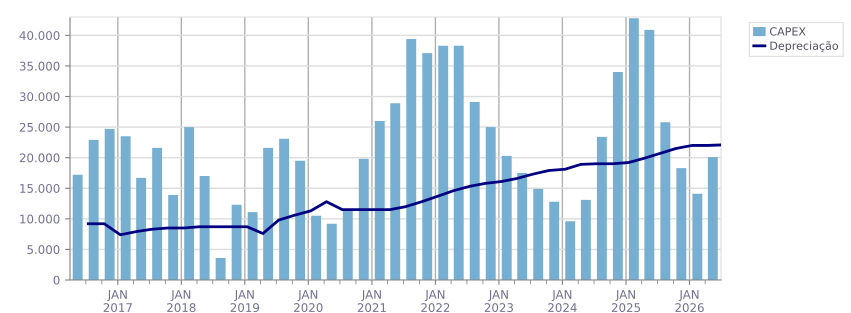  Describe the element at coordinates (626, 301) in the screenshot. I see `x-tick-label: JAN 2025` at that location.